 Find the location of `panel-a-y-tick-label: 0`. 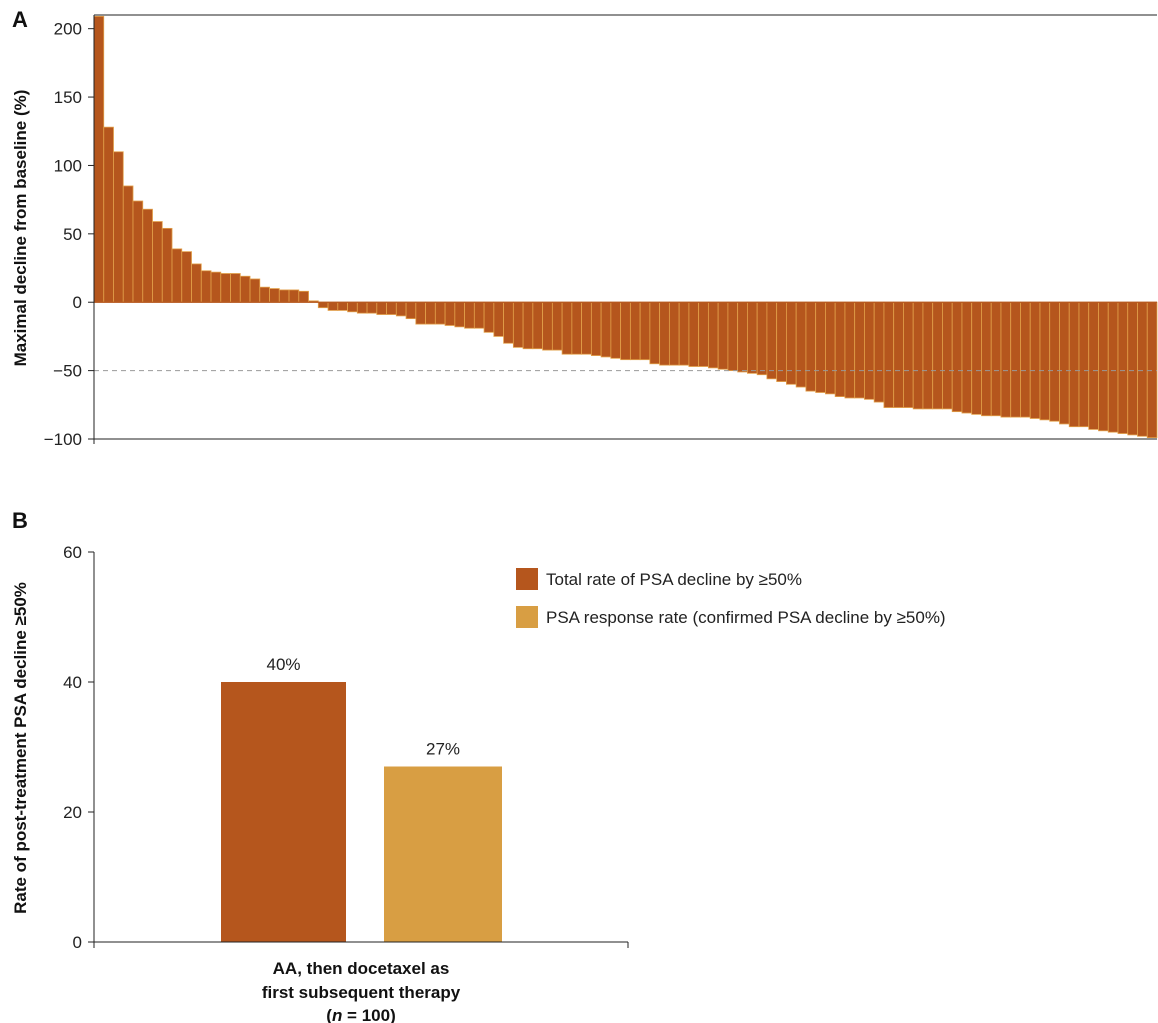

panel-a-y-tick-label: 0 is located at coordinates (77, 302).